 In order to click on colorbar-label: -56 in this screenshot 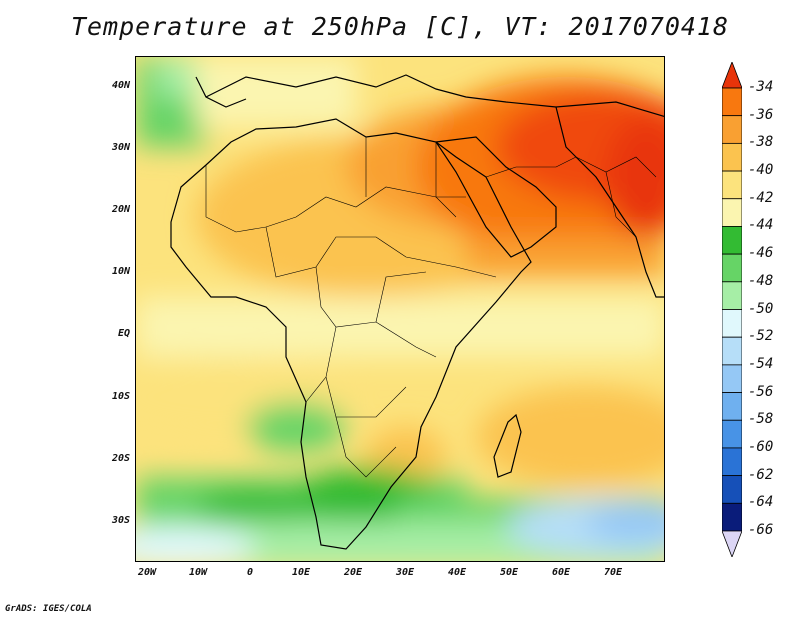, I will do `click(761, 391)`.